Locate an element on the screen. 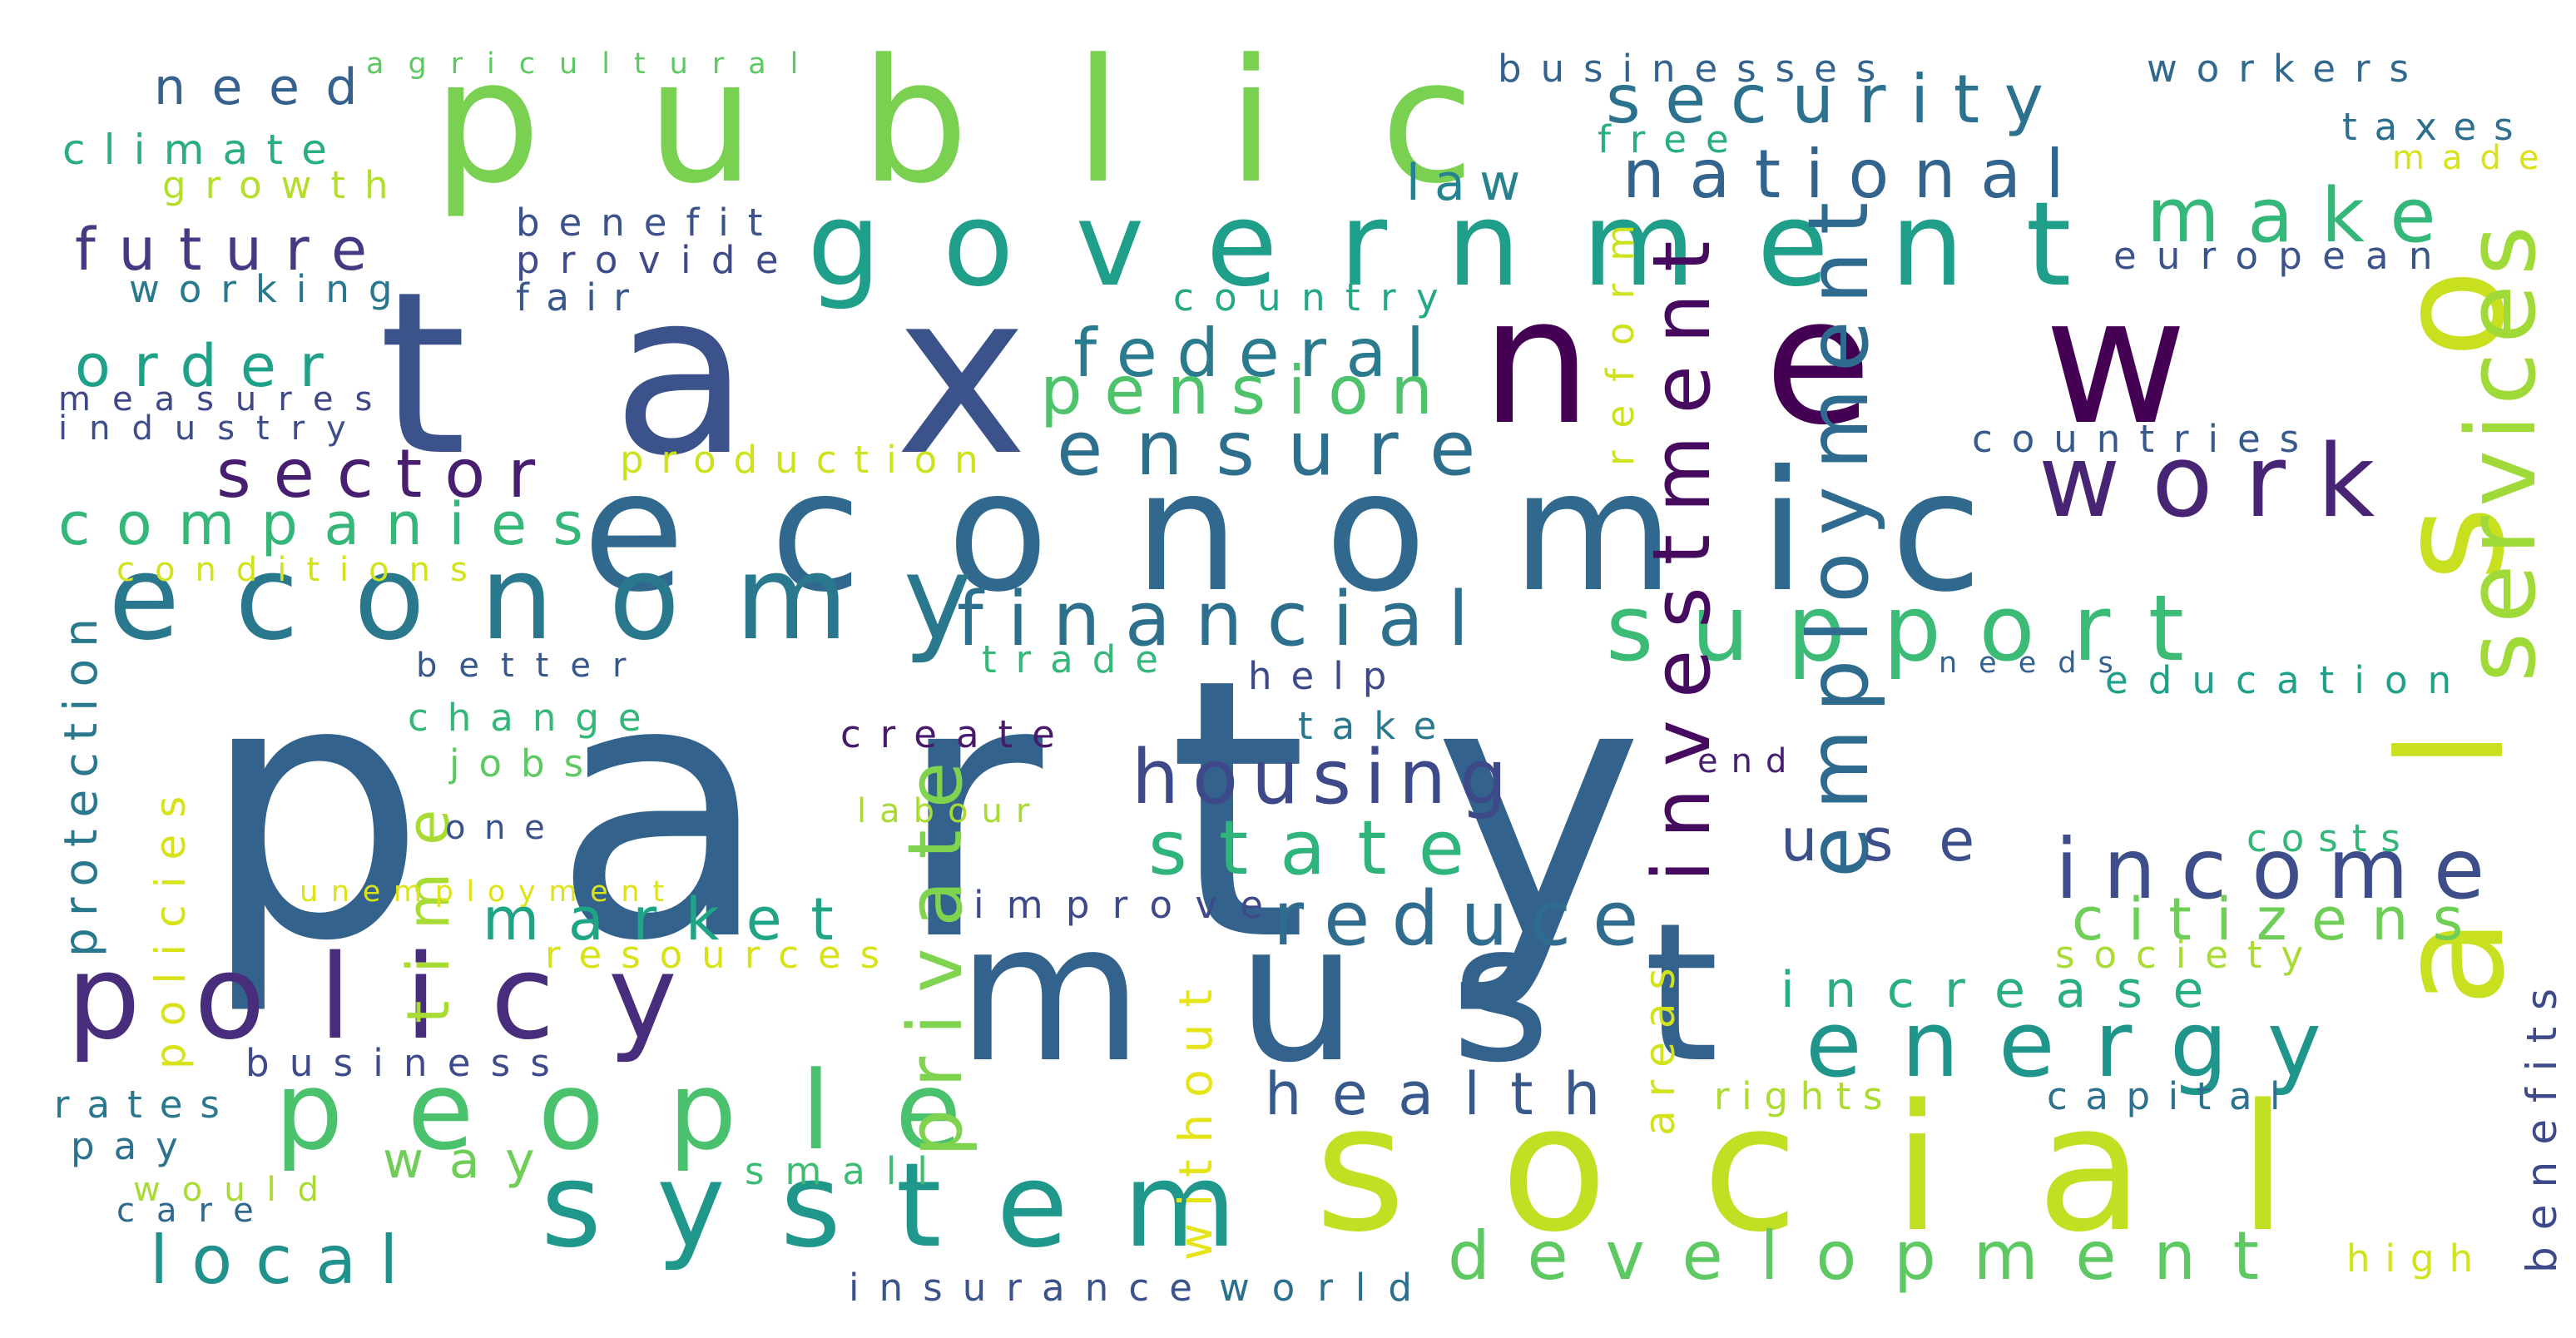  word-development: development is located at coordinates (1872, 1256).